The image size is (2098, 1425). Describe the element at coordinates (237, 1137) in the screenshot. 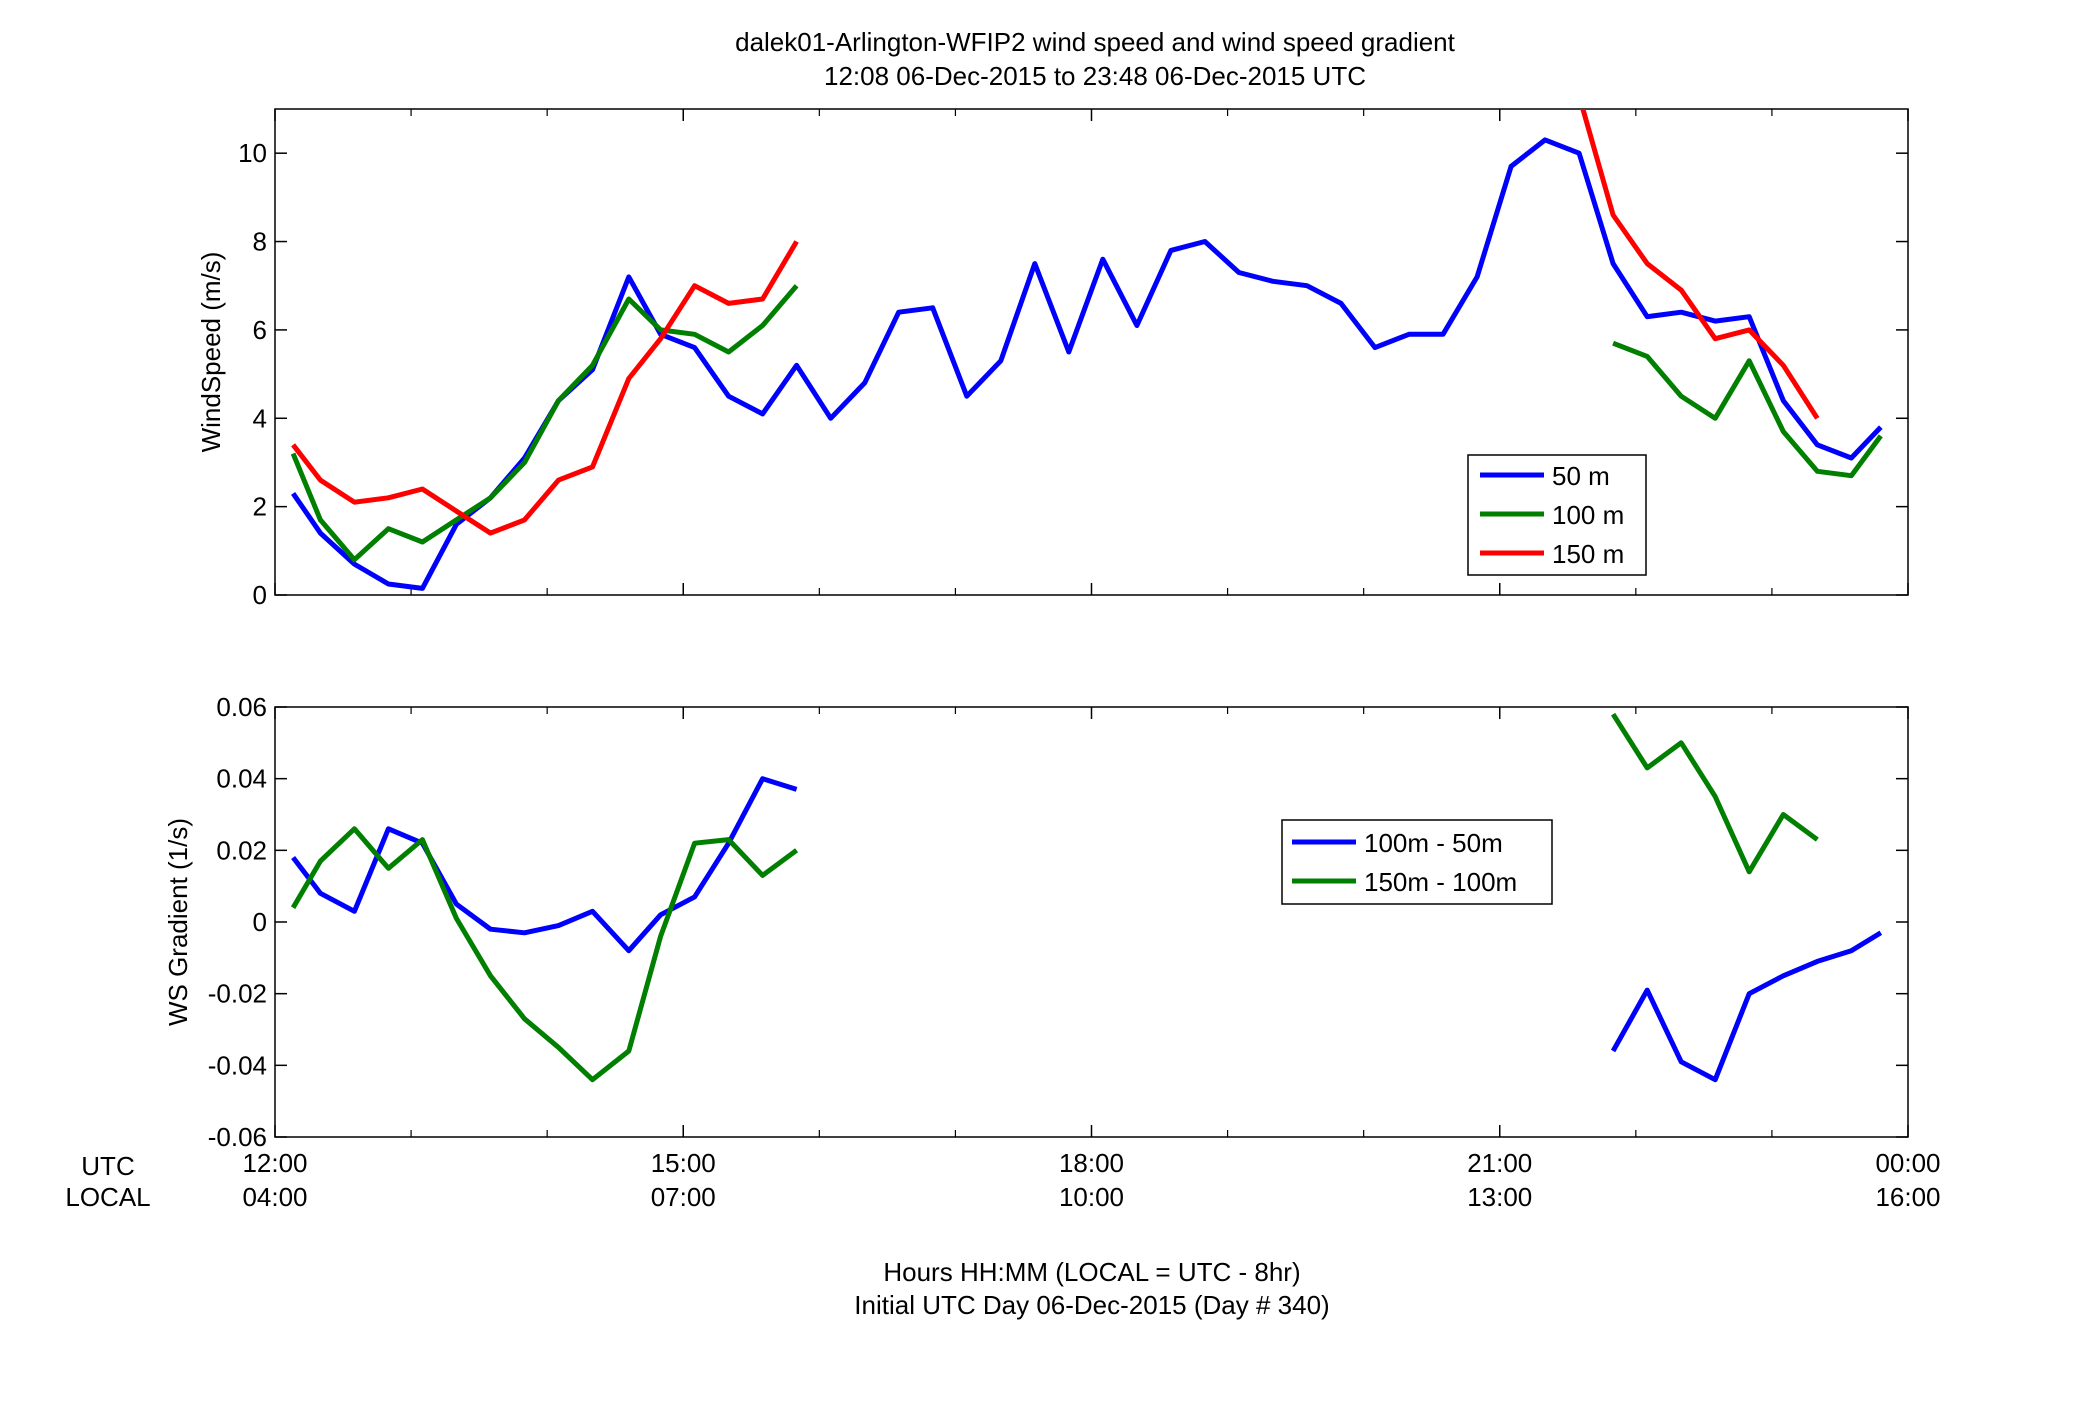

I see `gradient-ytick-label: -0.06` at that location.